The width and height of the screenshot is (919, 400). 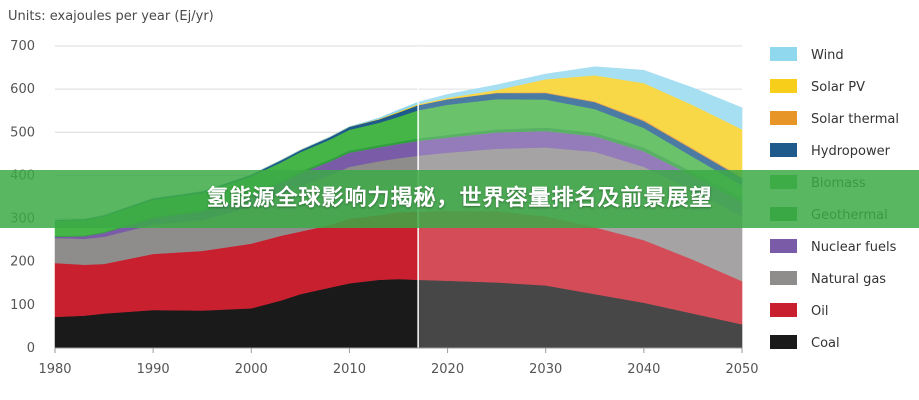 What do you see at coordinates (251, 369) in the screenshot?
I see `x-tick-label: 2000` at bounding box center [251, 369].